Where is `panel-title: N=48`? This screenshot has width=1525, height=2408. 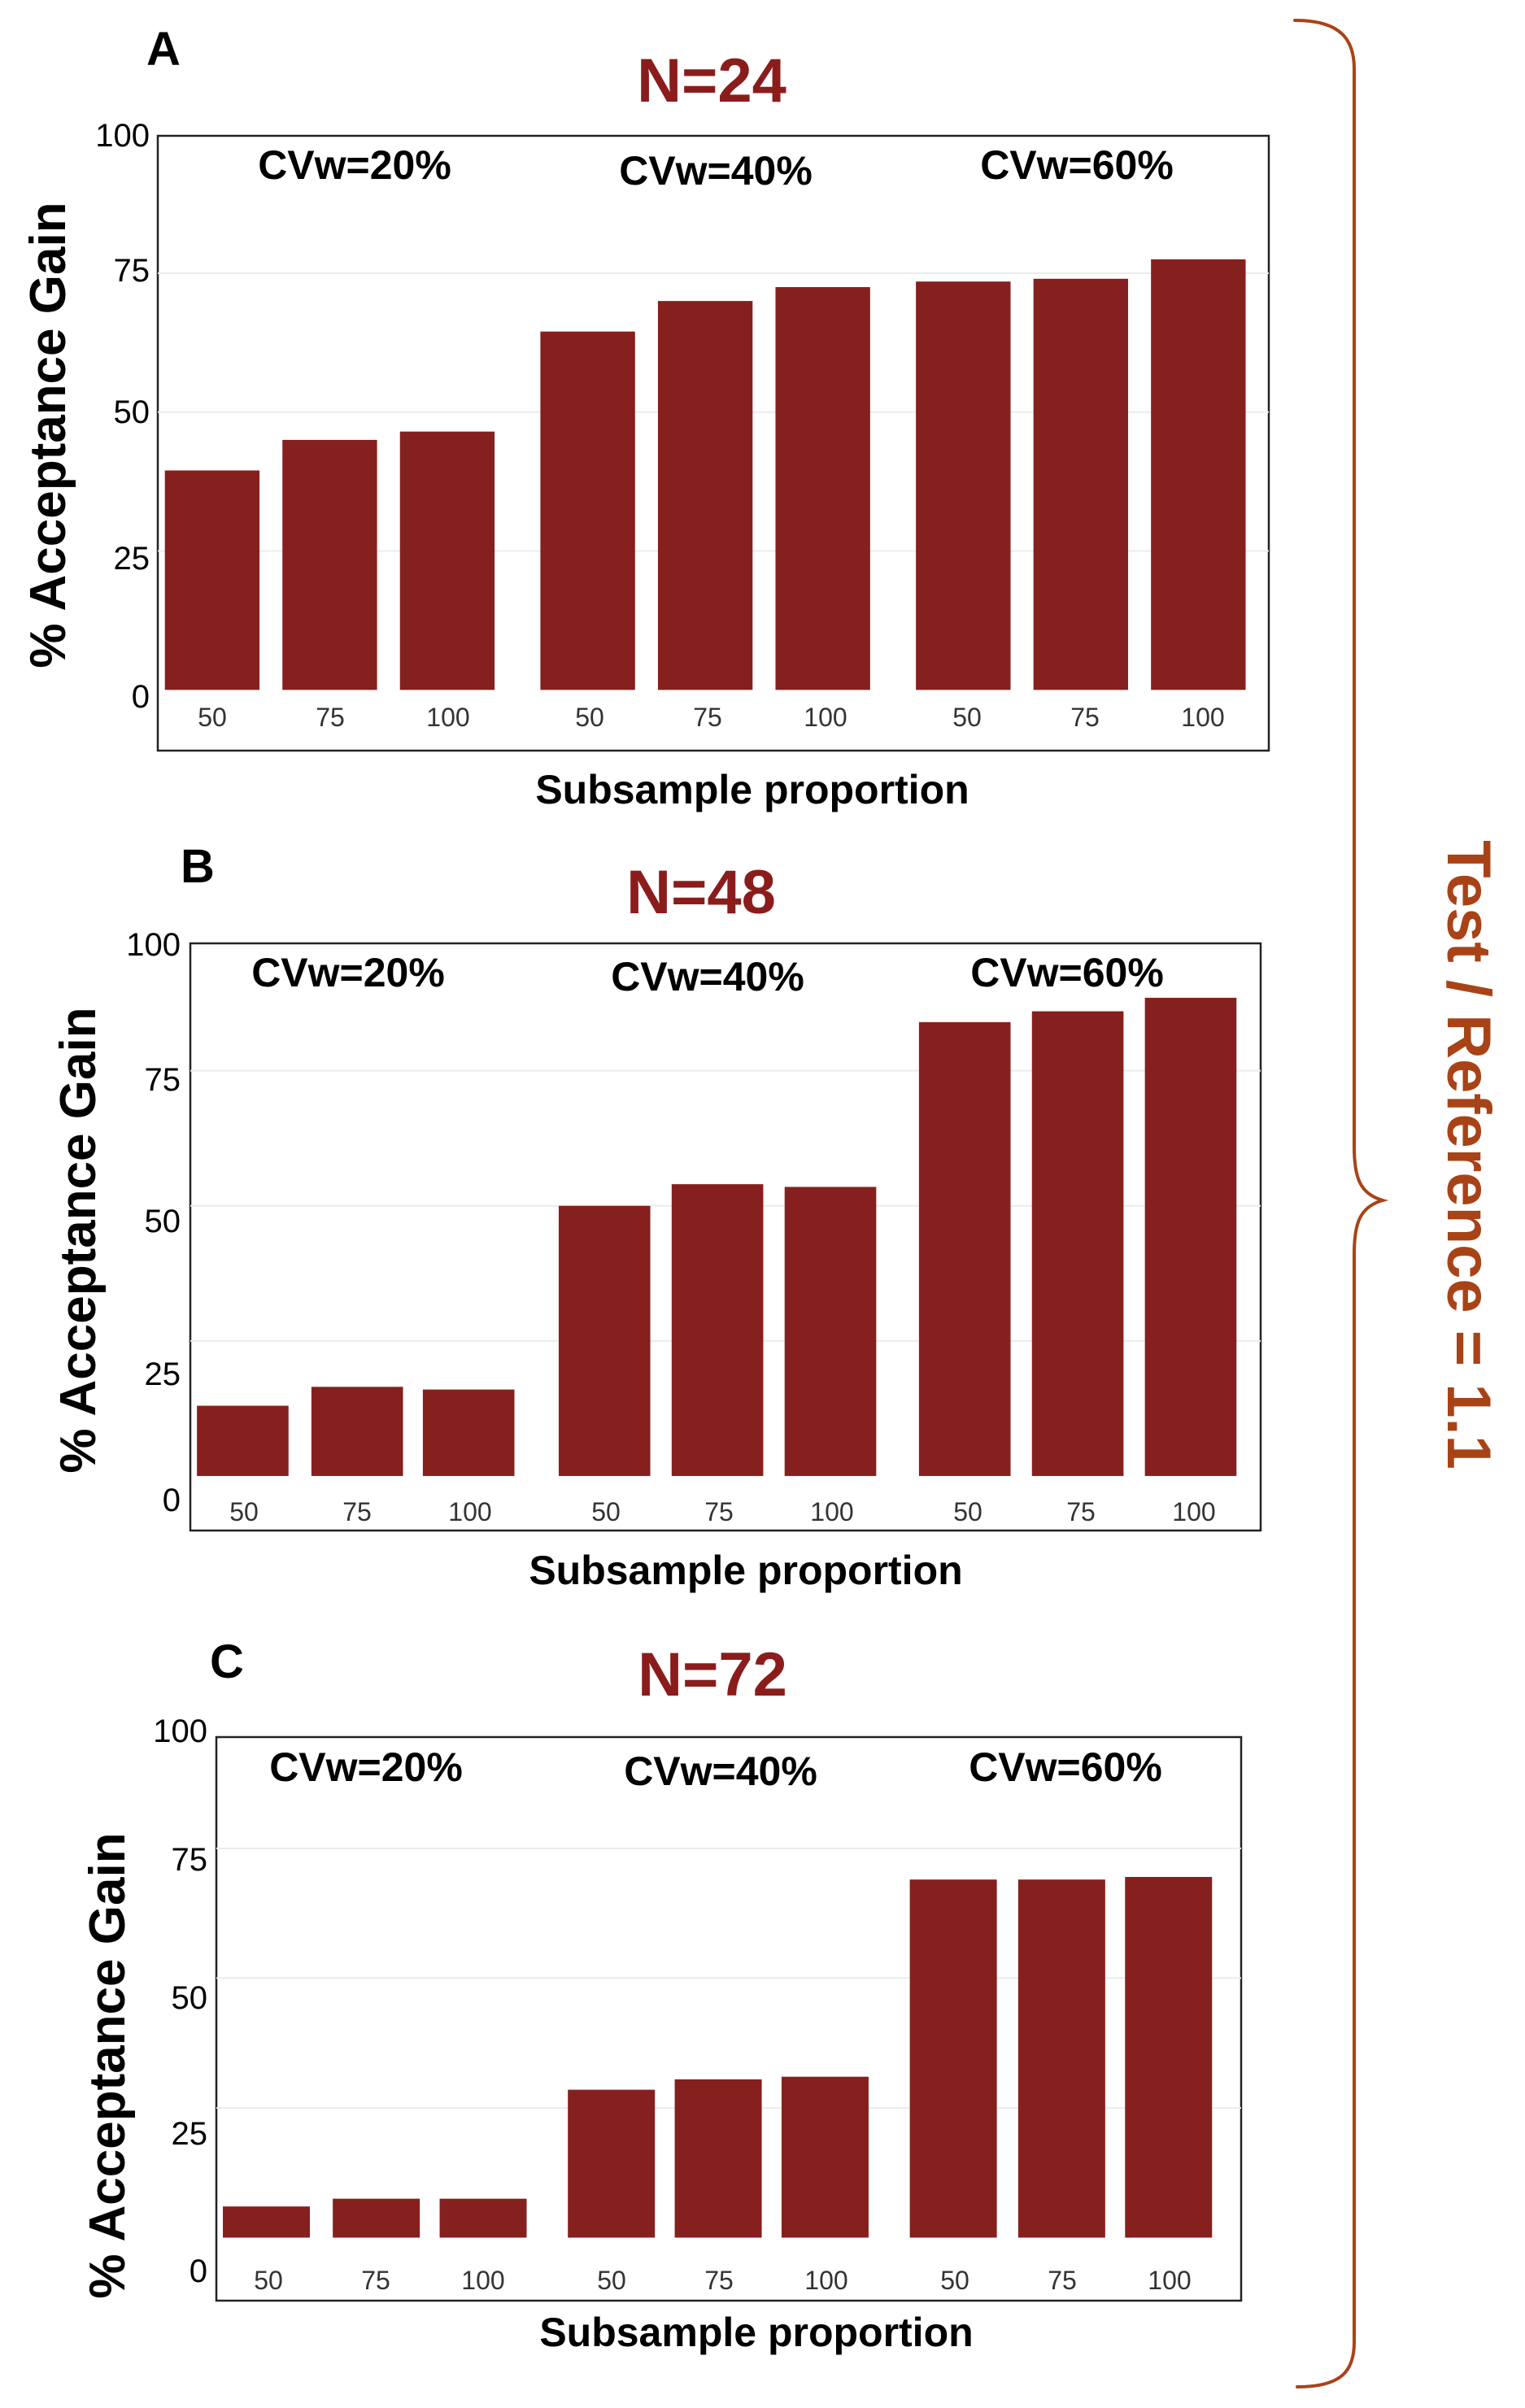
panel-title: N=48 is located at coordinates (701, 892).